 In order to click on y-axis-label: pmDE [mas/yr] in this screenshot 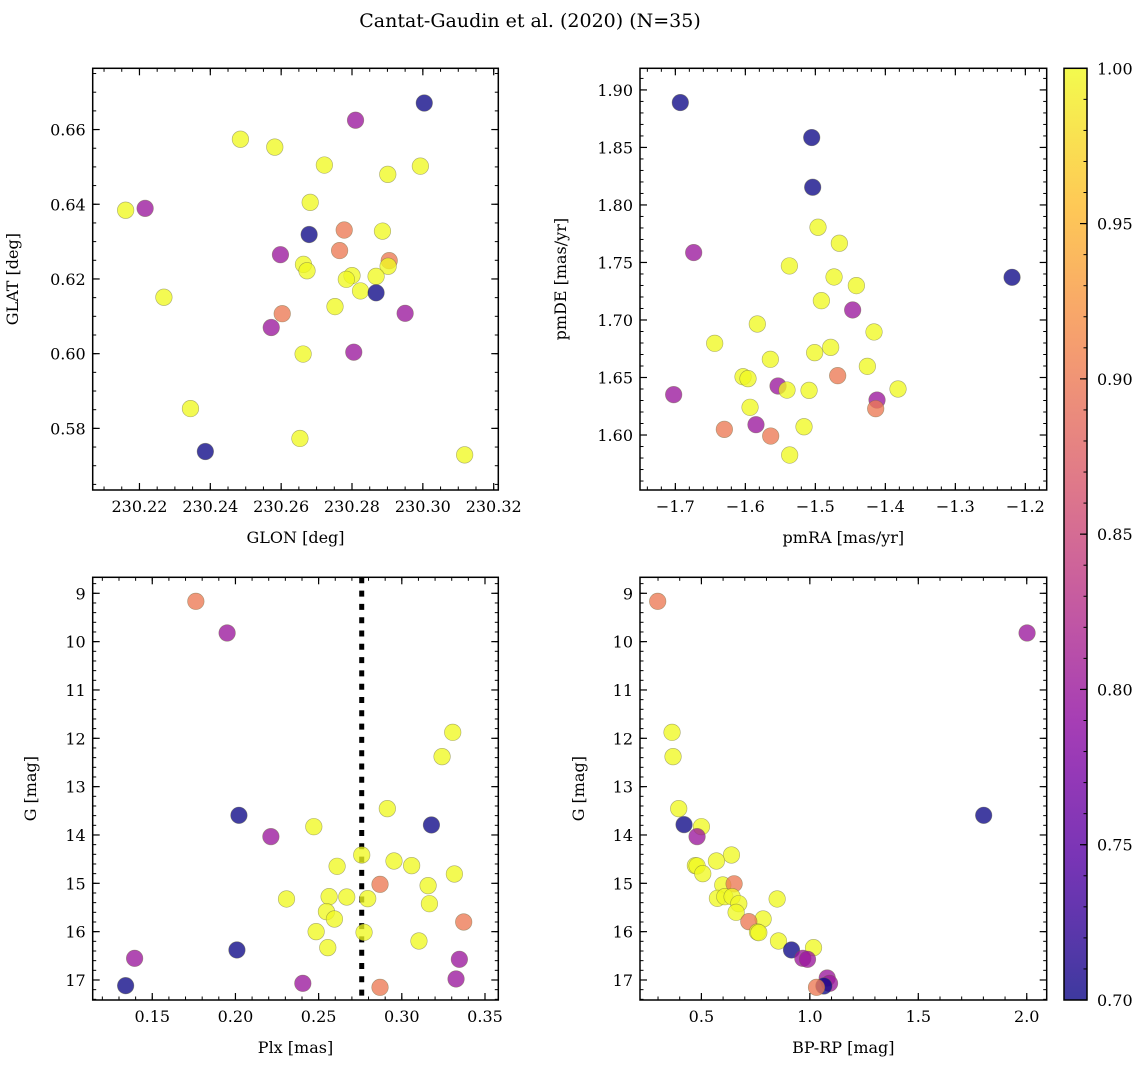, I will do `click(560, 279)`.